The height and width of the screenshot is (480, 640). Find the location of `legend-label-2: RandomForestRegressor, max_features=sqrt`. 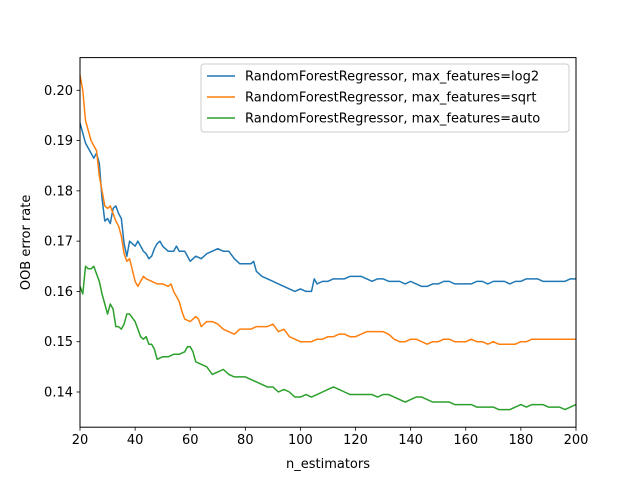

legend-label-2: RandomForestRegressor, max_features=sqrt is located at coordinates (390, 98).